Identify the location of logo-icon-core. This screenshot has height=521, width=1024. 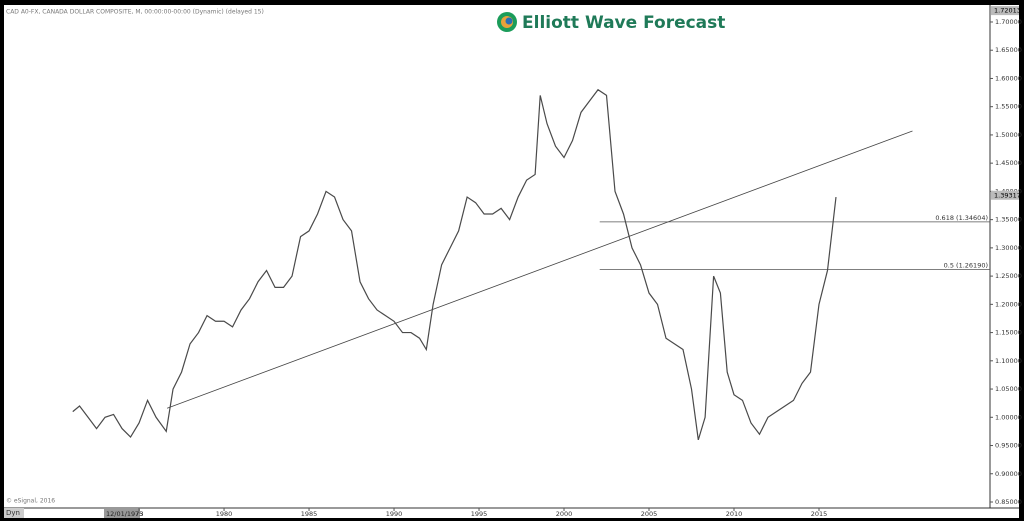
(509, 21).